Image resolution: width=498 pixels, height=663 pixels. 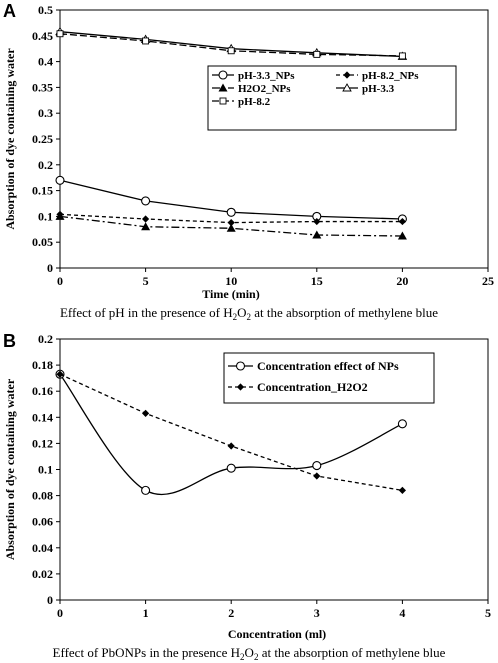 I want to click on y-tick-label: 0.16, so click(x=42, y=391).